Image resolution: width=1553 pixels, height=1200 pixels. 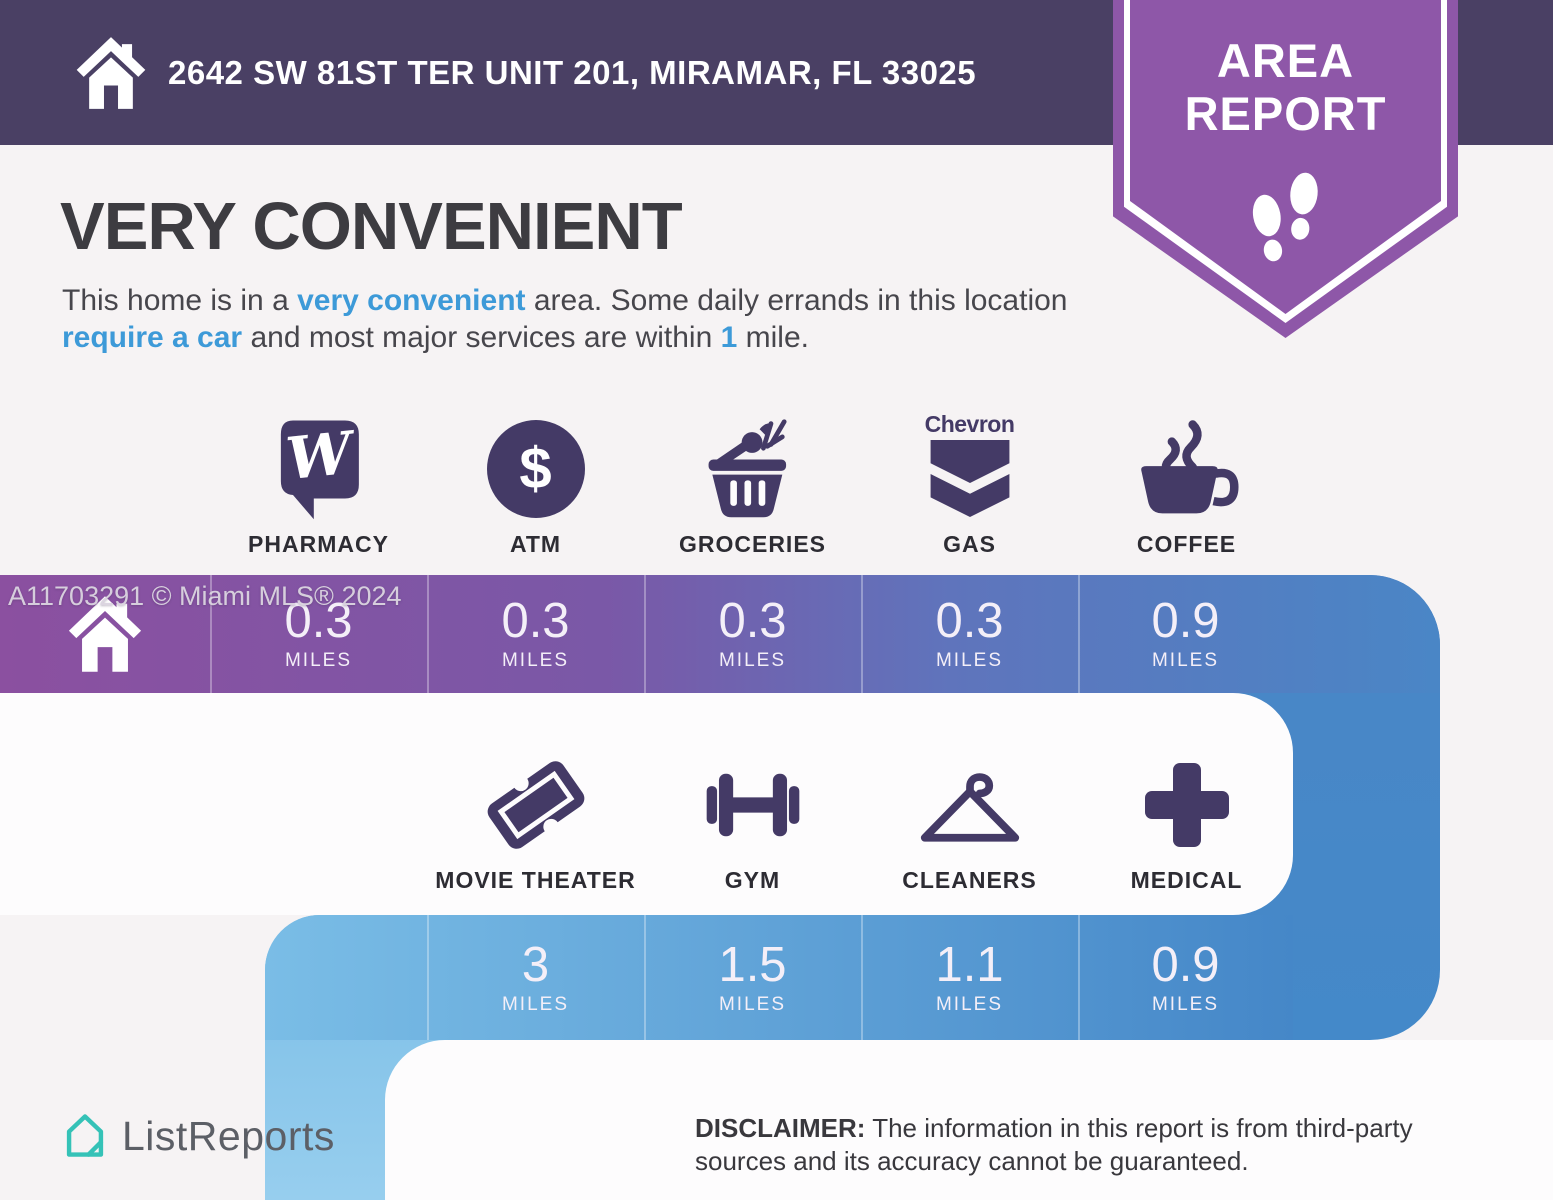 I want to click on distance-cleaners: 1.1 MILES, so click(x=969, y=976).